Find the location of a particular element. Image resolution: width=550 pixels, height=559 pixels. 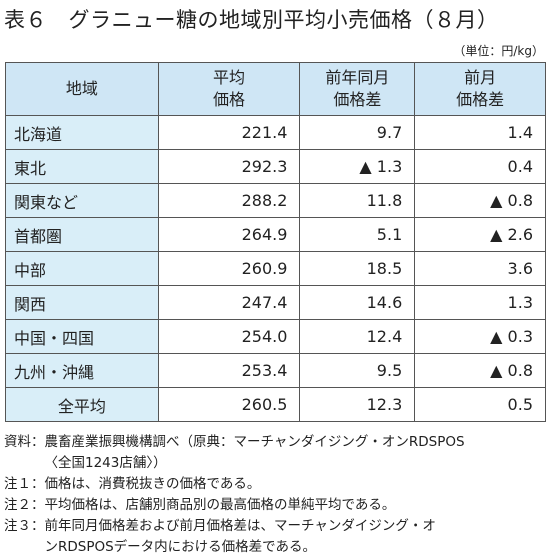

table-row: 関東など 288.2 11.8 ▲ 0.8 is located at coordinates (275, 200).